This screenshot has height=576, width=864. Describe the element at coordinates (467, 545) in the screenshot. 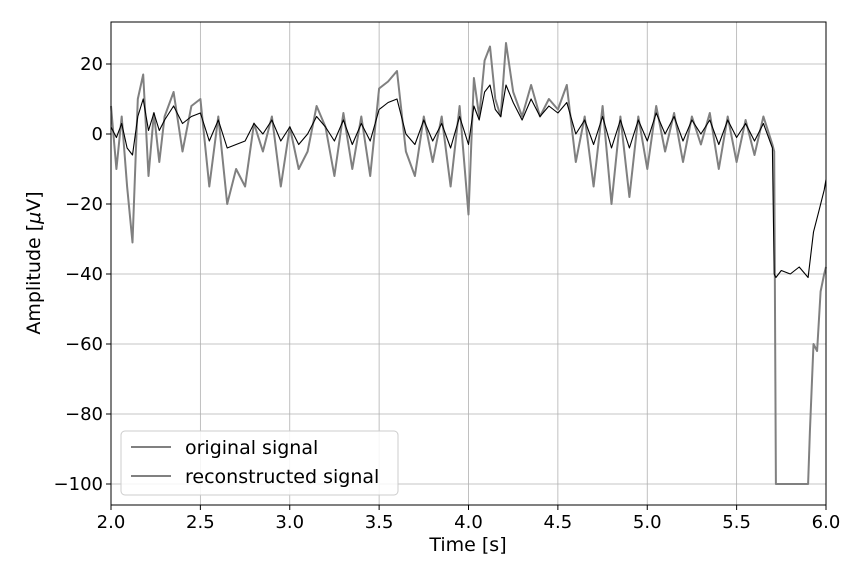

I see `x-axis-label: Time [s]` at that location.